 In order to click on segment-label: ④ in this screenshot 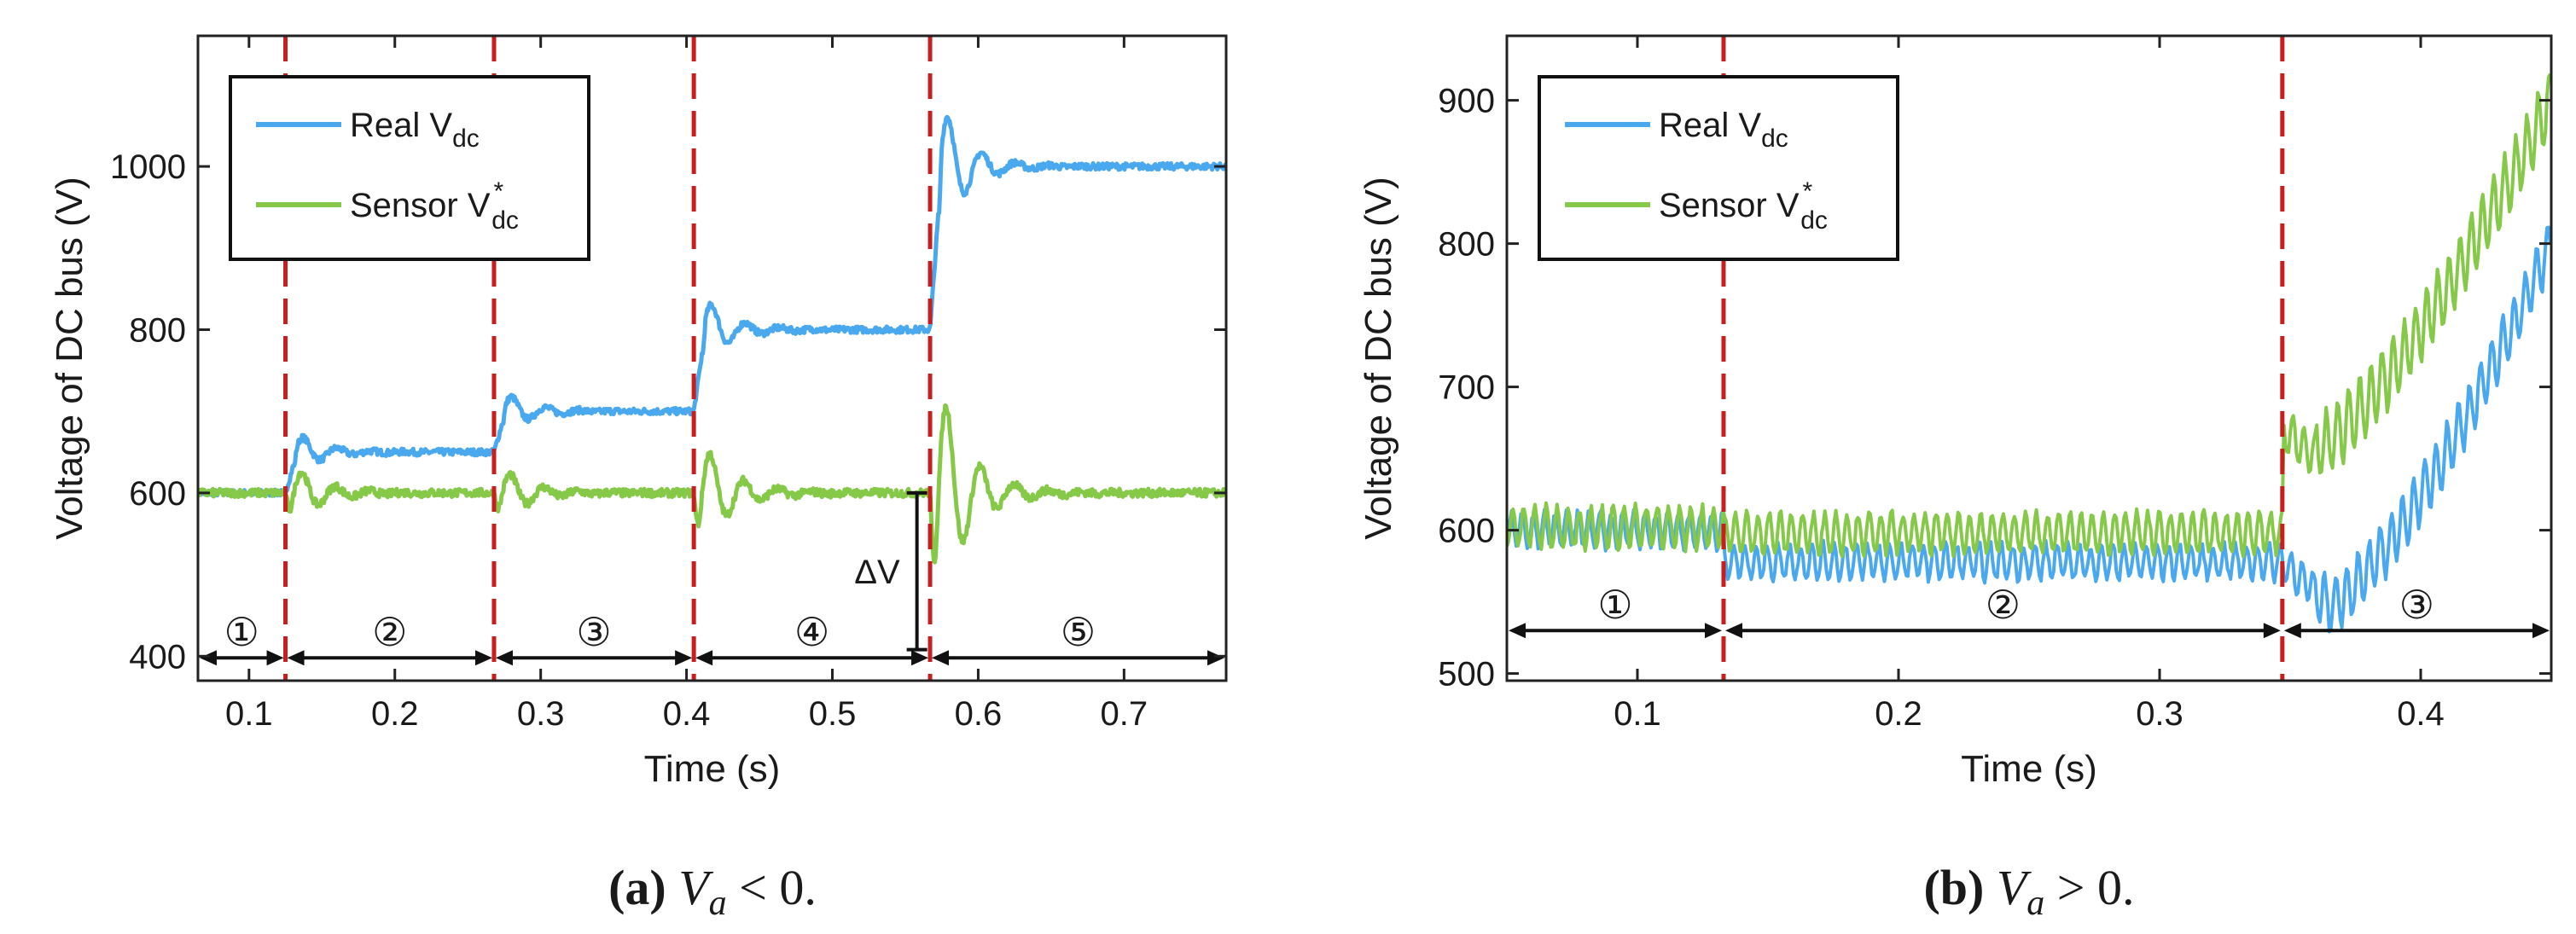, I will do `click(811, 632)`.